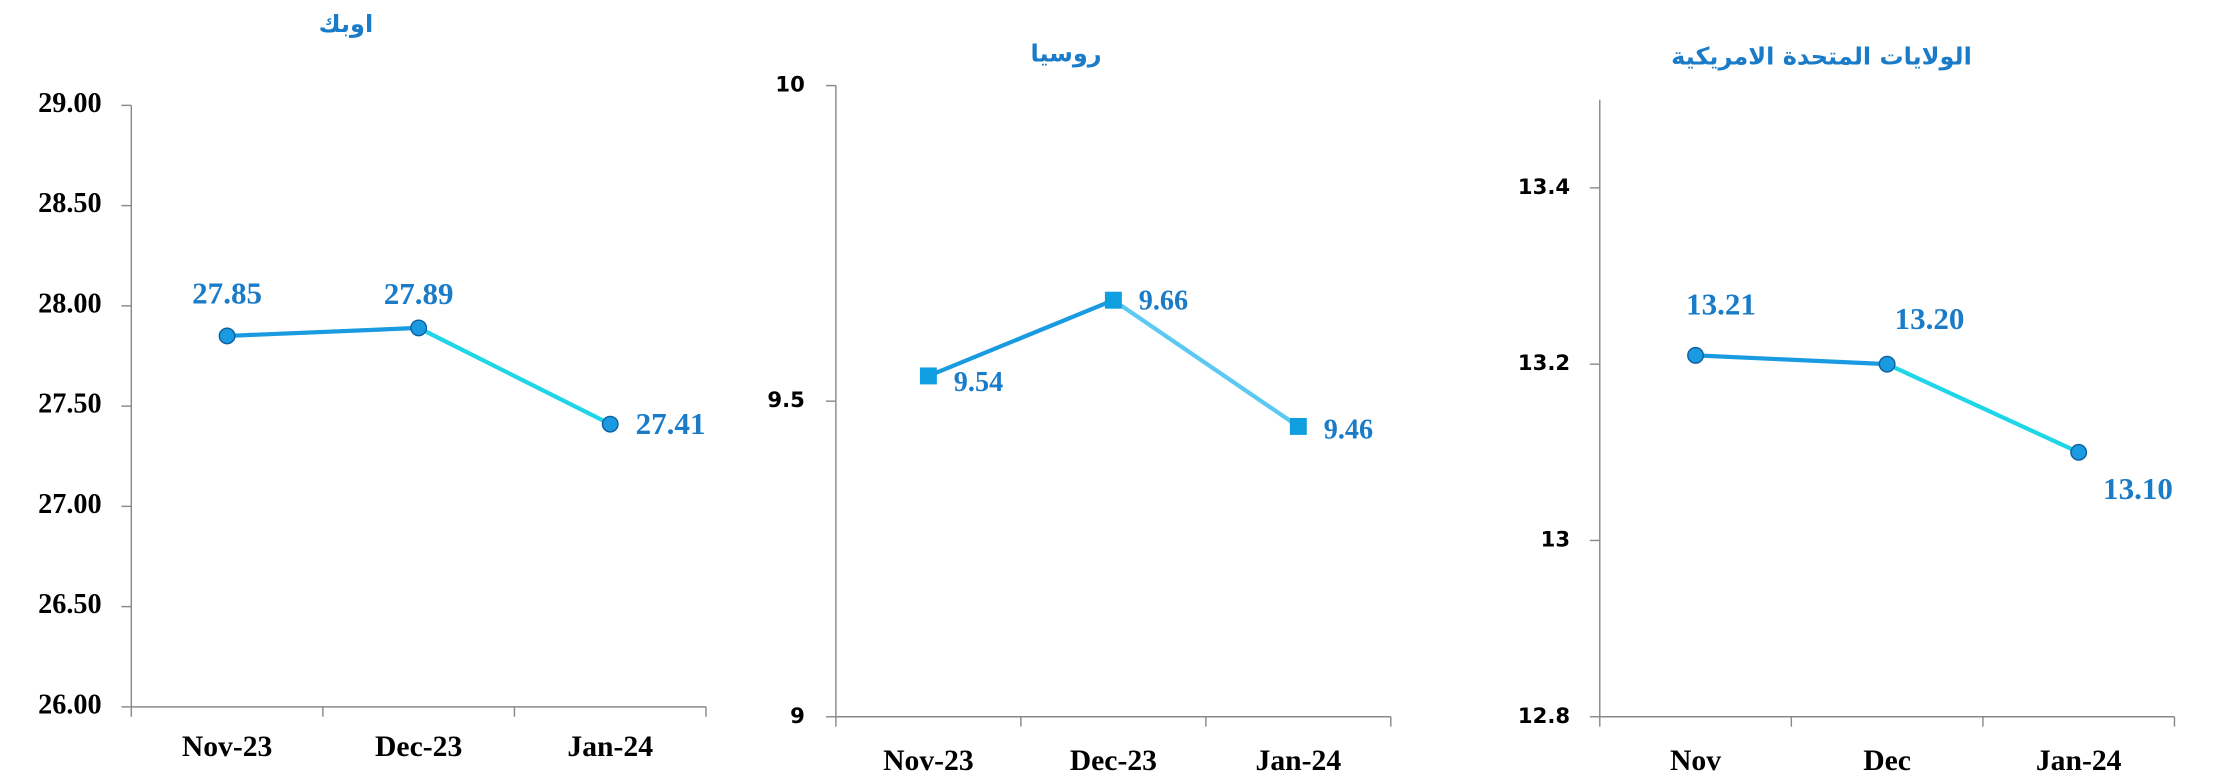  What do you see at coordinates (2138, 488) in the screenshot?
I see `data-label: 13.10` at bounding box center [2138, 488].